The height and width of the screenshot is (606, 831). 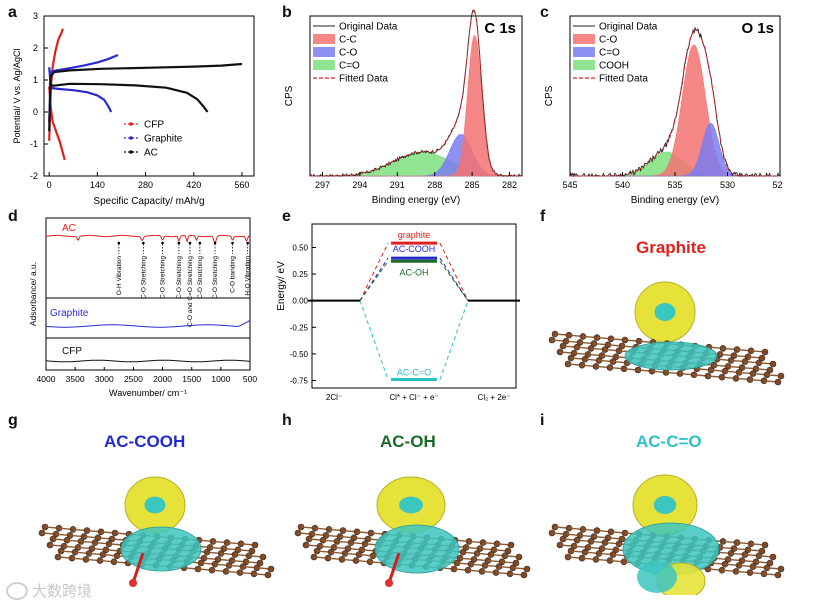 What do you see at coordinates (133, 379) in the screenshot?
I see `x-tick-label: 2500` at bounding box center [133, 379].